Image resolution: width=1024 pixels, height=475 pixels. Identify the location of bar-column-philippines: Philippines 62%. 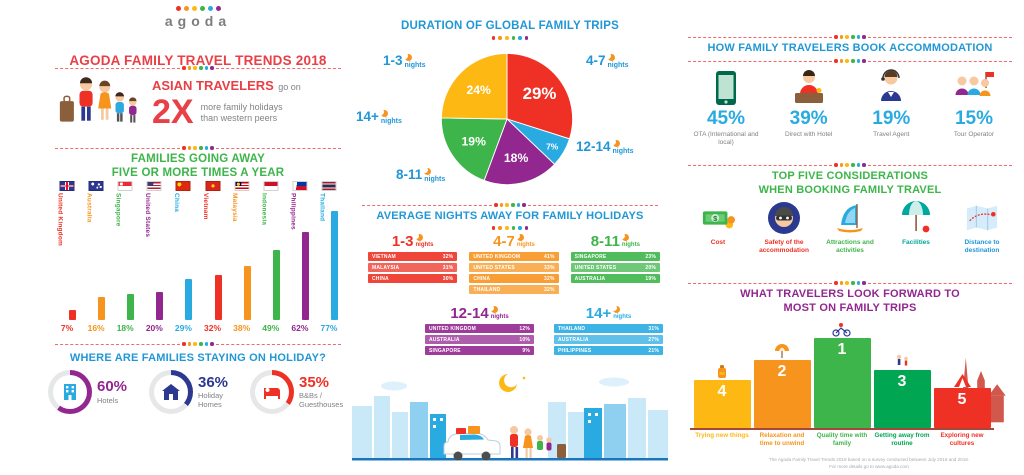
(300, 257).